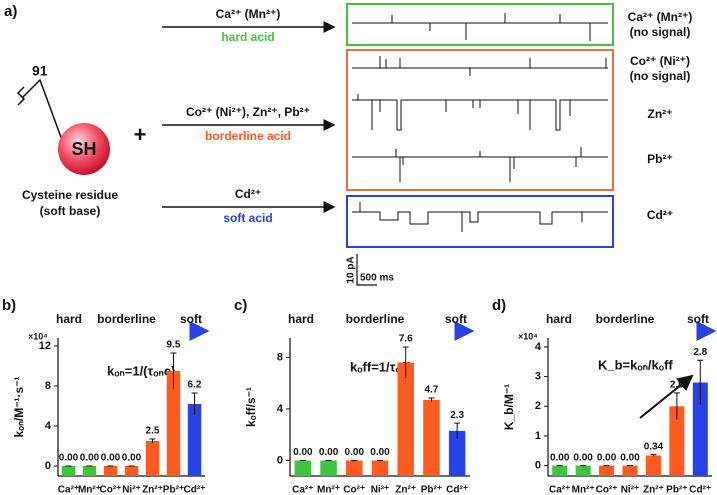 This screenshot has height=495, width=717. Describe the element at coordinates (39, 109) in the screenshot. I see `backbone` at that location.